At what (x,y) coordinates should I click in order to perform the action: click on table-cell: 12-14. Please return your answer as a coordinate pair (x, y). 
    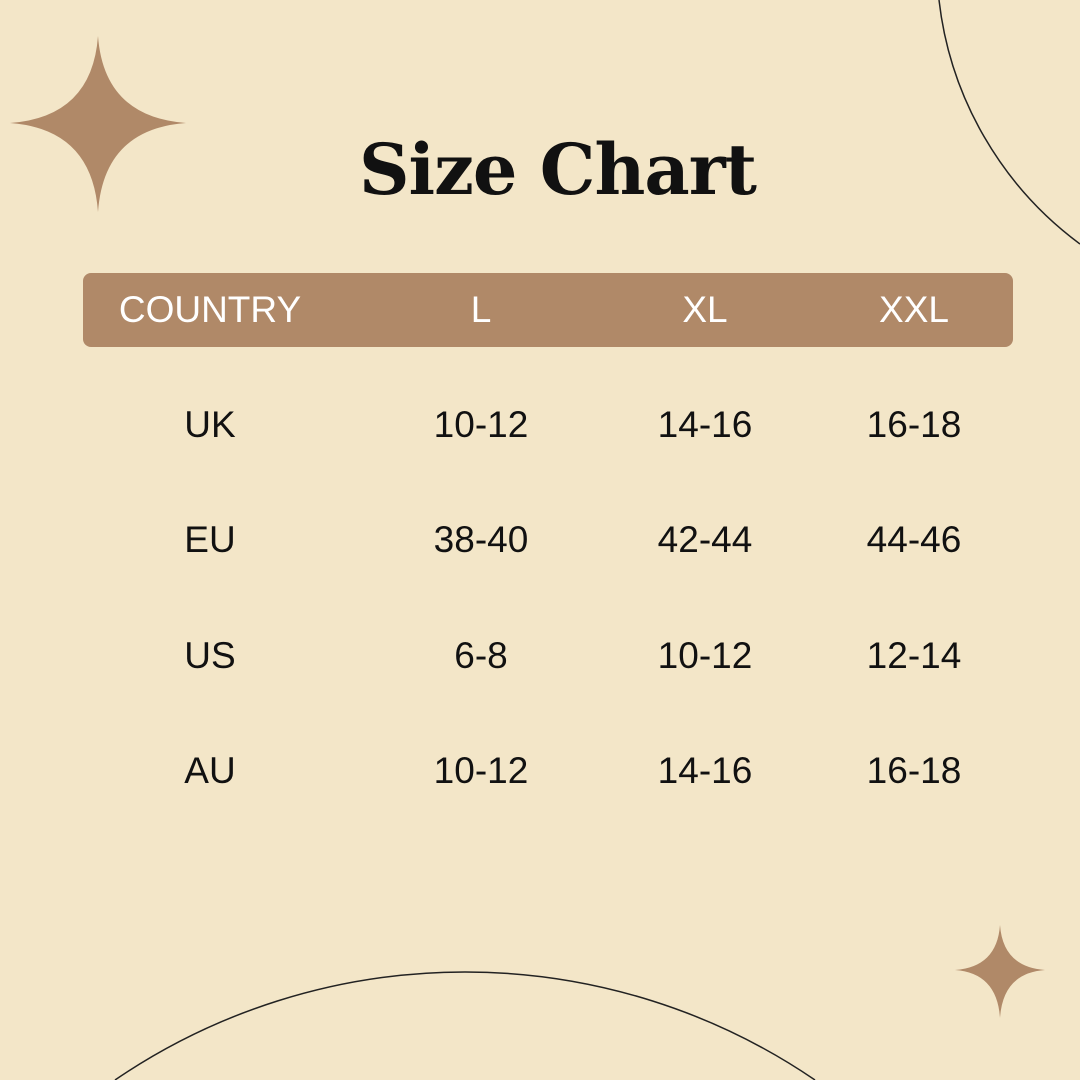
    Looking at the image, I should click on (914, 655).